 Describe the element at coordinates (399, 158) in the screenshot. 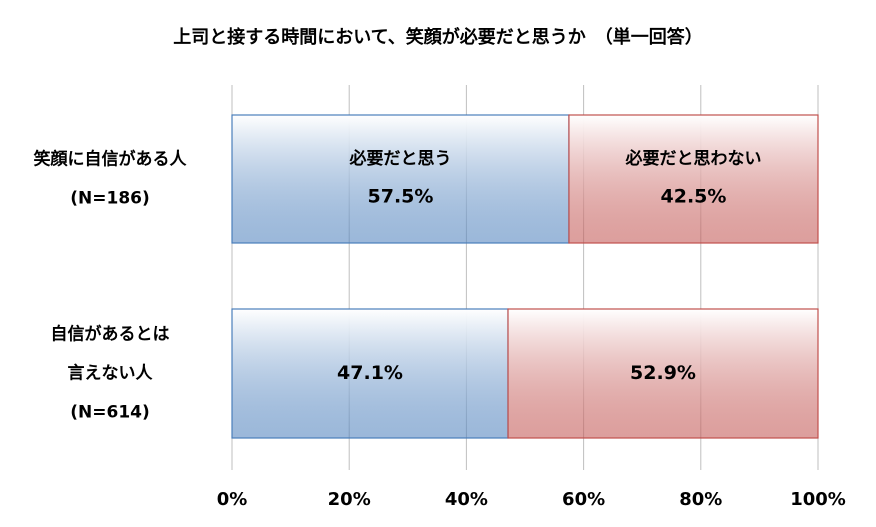

I see `legend-label: 必要だと思う` at that location.